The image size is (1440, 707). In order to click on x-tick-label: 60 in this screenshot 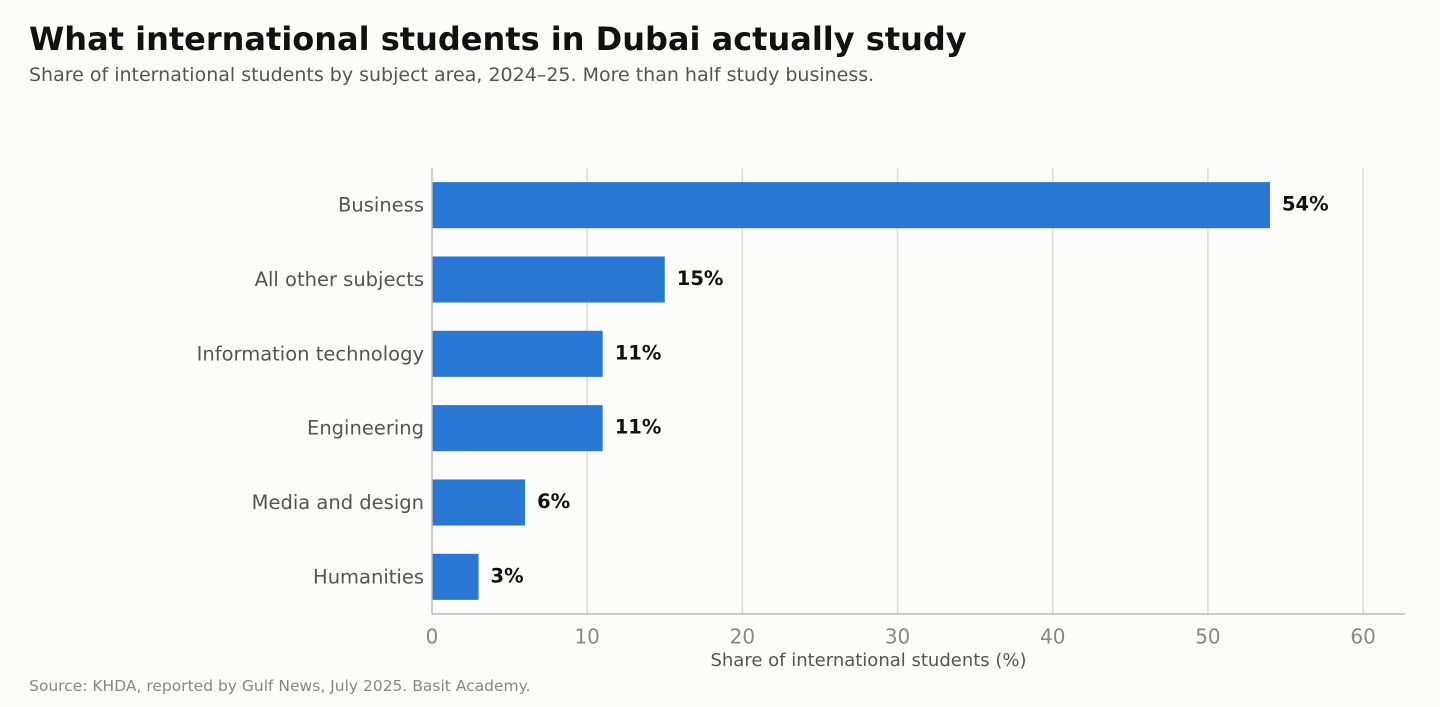, I will do `click(1362, 637)`.